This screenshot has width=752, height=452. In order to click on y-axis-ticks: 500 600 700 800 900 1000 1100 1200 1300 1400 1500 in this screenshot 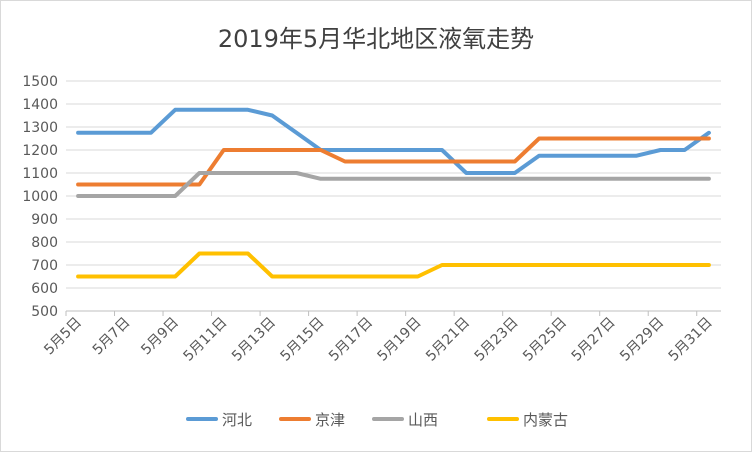, I will do `click(40, 197)`.